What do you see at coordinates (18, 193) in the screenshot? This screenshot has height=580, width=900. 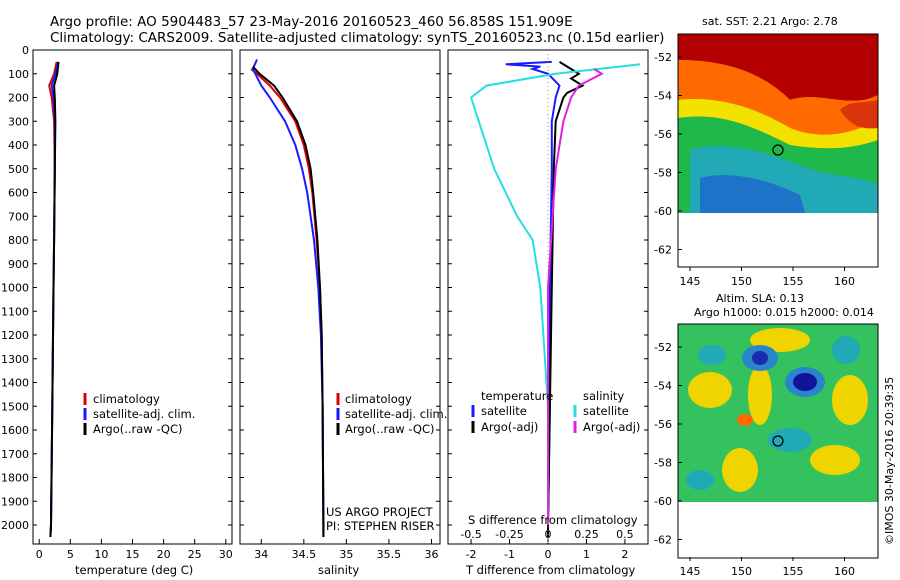 I see `depth-tick-label: 600` at bounding box center [18, 193].